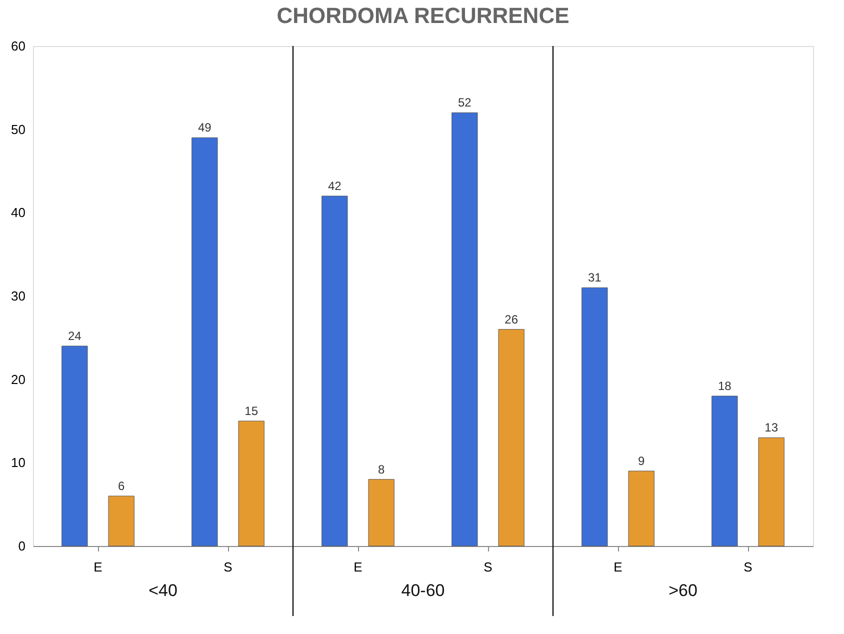 This screenshot has width=844, height=634. What do you see at coordinates (18, 379) in the screenshot?
I see `y-tick-label: 20` at bounding box center [18, 379].